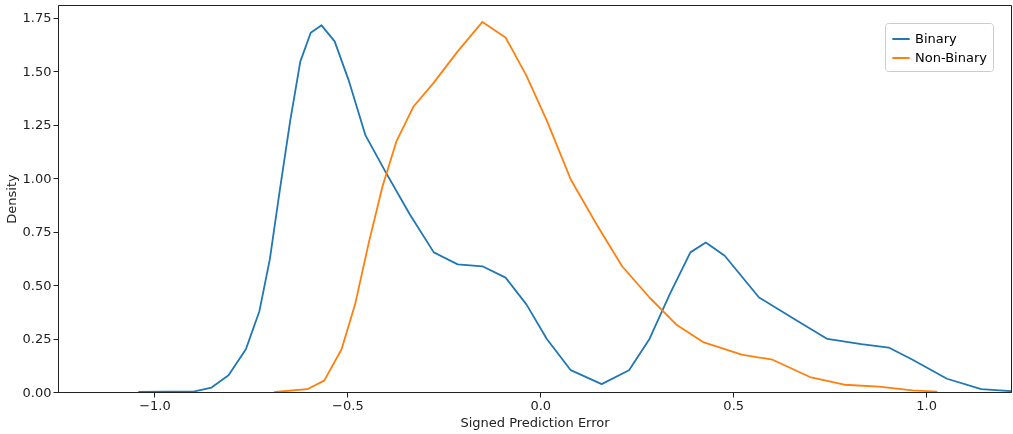 This screenshot has height=434, width=1013. What do you see at coordinates (37, 339) in the screenshot?
I see `y-tick-label: 0.25` at bounding box center [37, 339].